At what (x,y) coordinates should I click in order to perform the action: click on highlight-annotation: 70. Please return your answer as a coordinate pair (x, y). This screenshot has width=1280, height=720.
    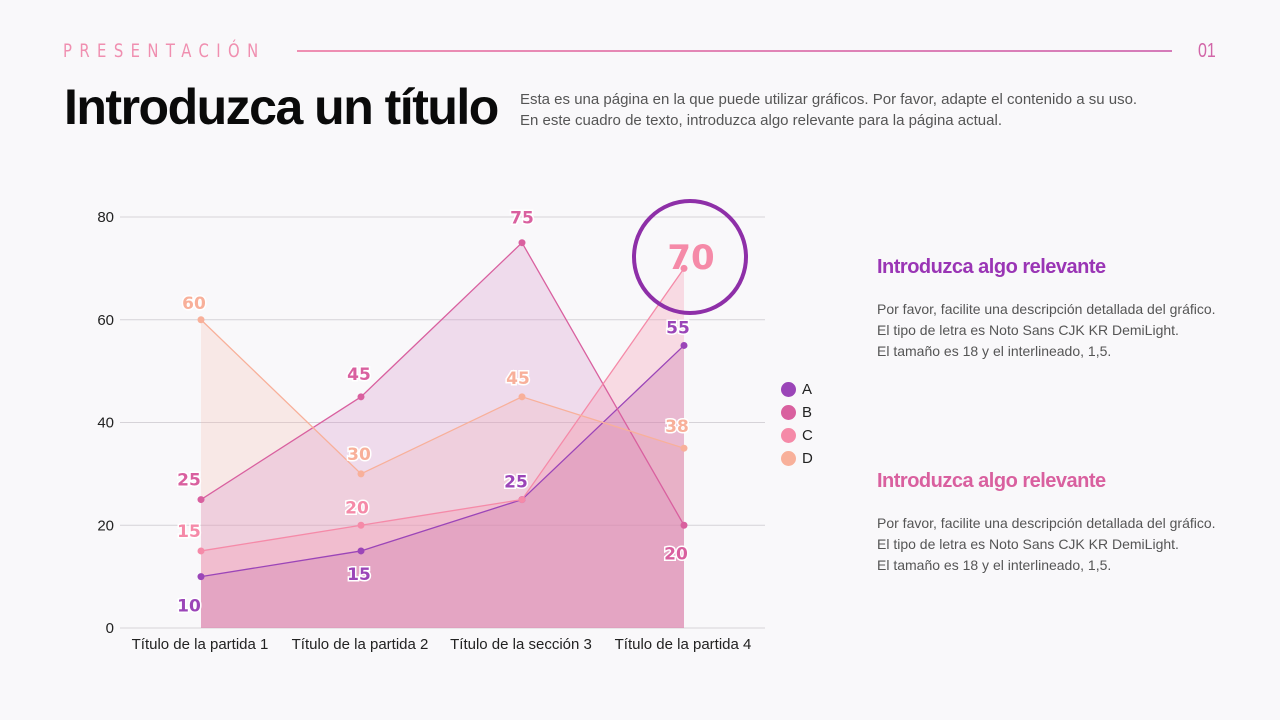
    Looking at the image, I should click on (690, 257).